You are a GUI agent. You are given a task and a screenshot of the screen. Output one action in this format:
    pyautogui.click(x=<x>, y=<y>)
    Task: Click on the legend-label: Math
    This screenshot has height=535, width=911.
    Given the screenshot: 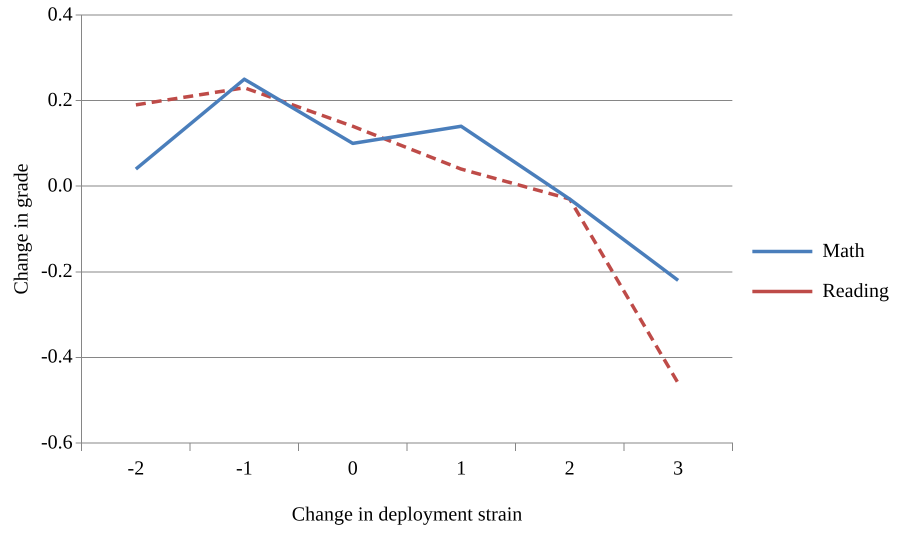 What is the action you would take?
    pyautogui.click(x=843, y=251)
    